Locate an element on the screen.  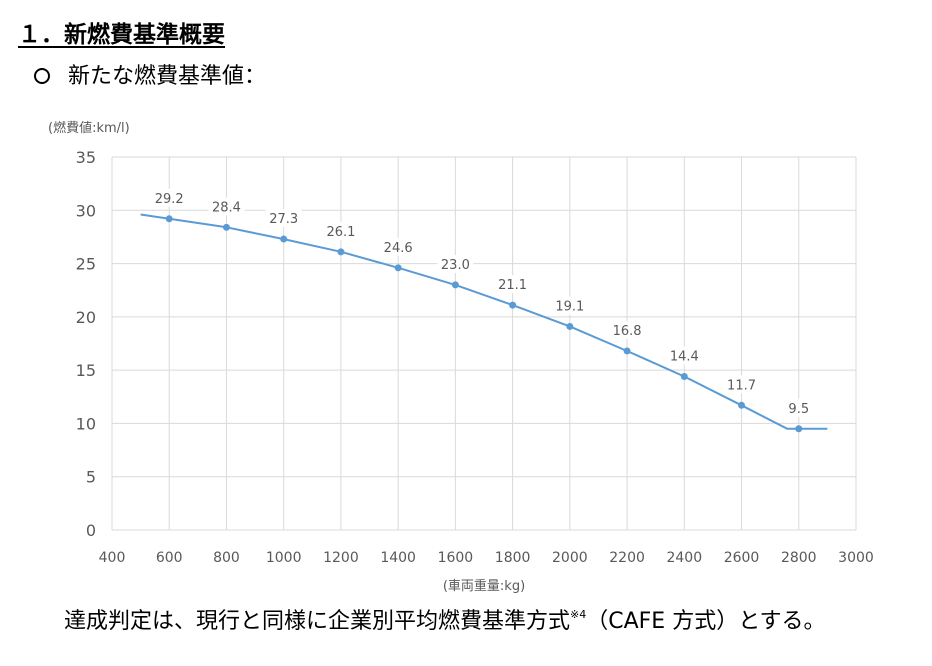
x-tick-label: 2800 is located at coordinates (799, 558).